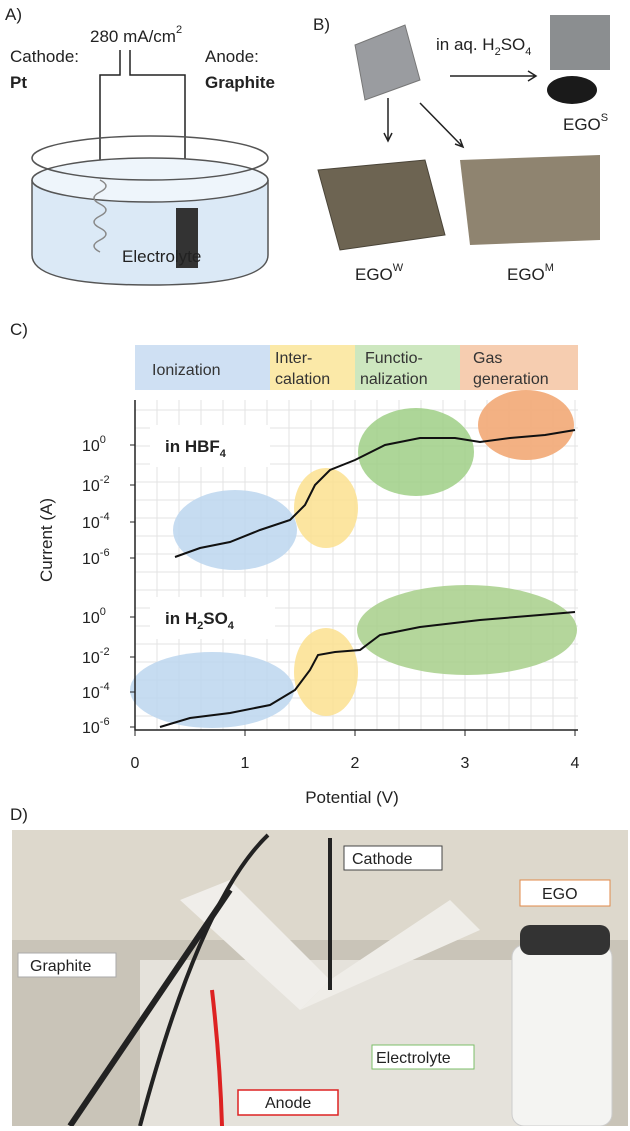  I want to click on x-tick-label: 1, so click(245, 763).